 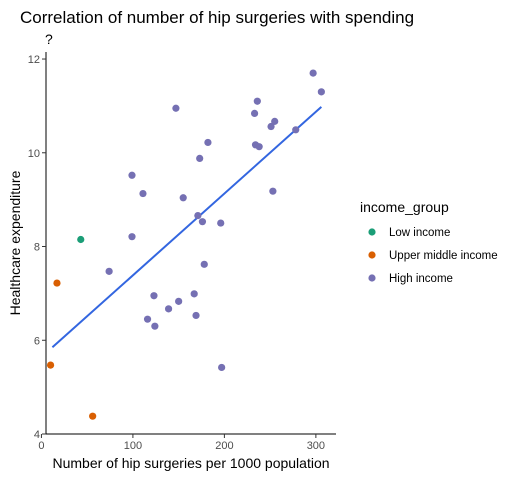 I want to click on y-tick-label: 8, so click(x=37, y=248).